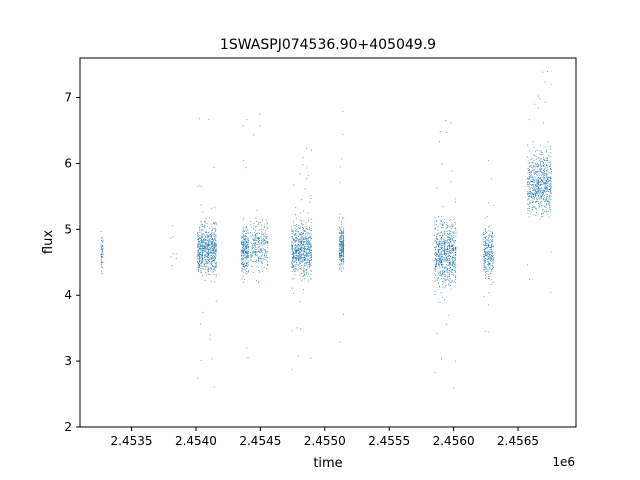  I want to click on x-axis-label: time, so click(327, 463).